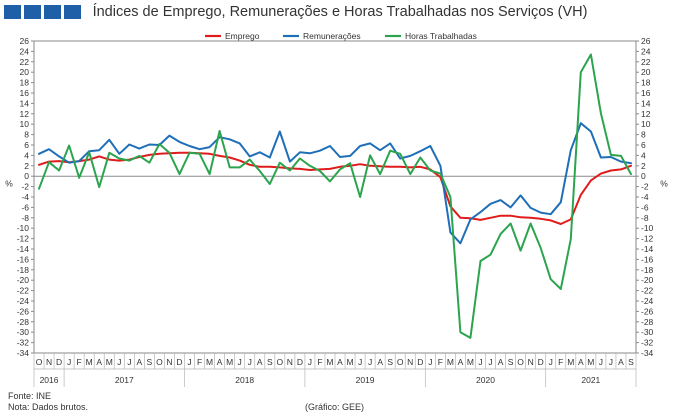 The image size is (680, 416). What do you see at coordinates (23, 322) in the screenshot?
I see `y-tick-label-left: -28` at bounding box center [23, 322].